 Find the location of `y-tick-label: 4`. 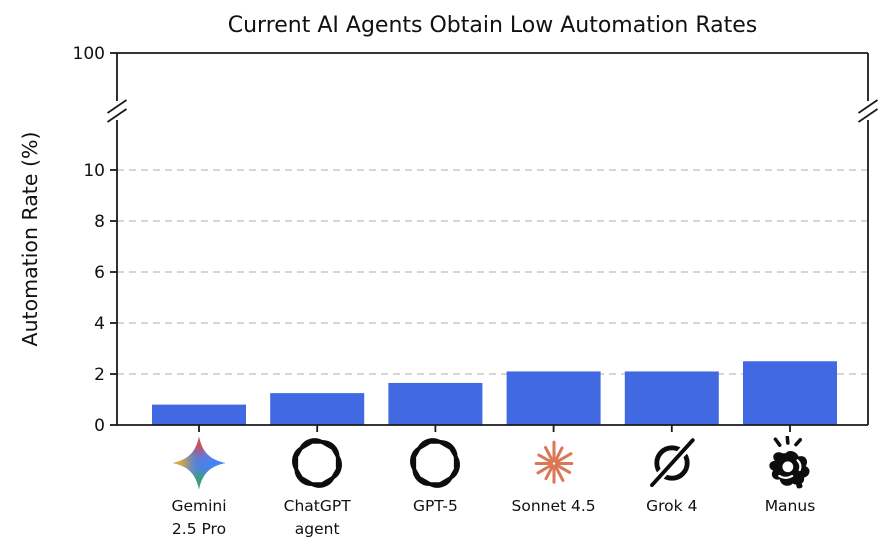

y-tick-label: 4 is located at coordinates (99, 324).